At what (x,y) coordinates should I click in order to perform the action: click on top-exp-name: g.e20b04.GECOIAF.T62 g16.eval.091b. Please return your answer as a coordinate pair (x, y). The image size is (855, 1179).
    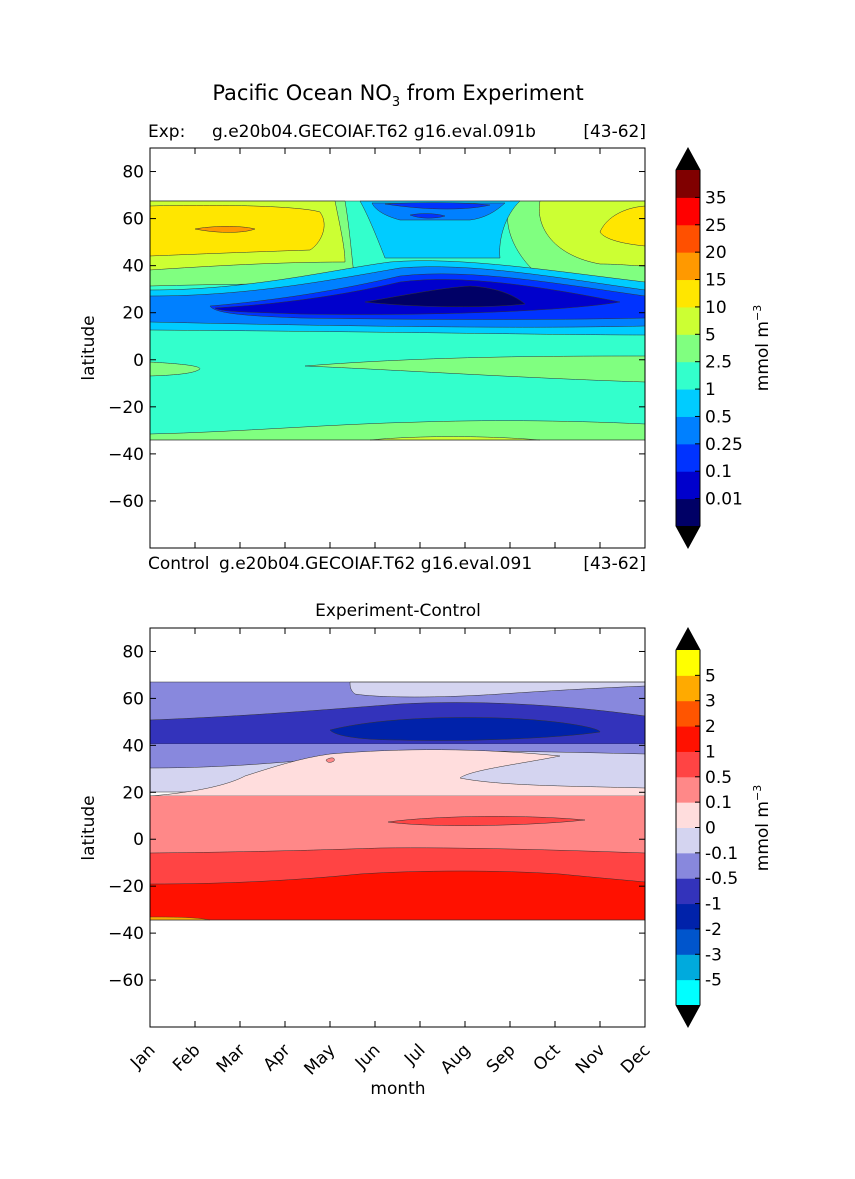
    Looking at the image, I should click on (374, 132).